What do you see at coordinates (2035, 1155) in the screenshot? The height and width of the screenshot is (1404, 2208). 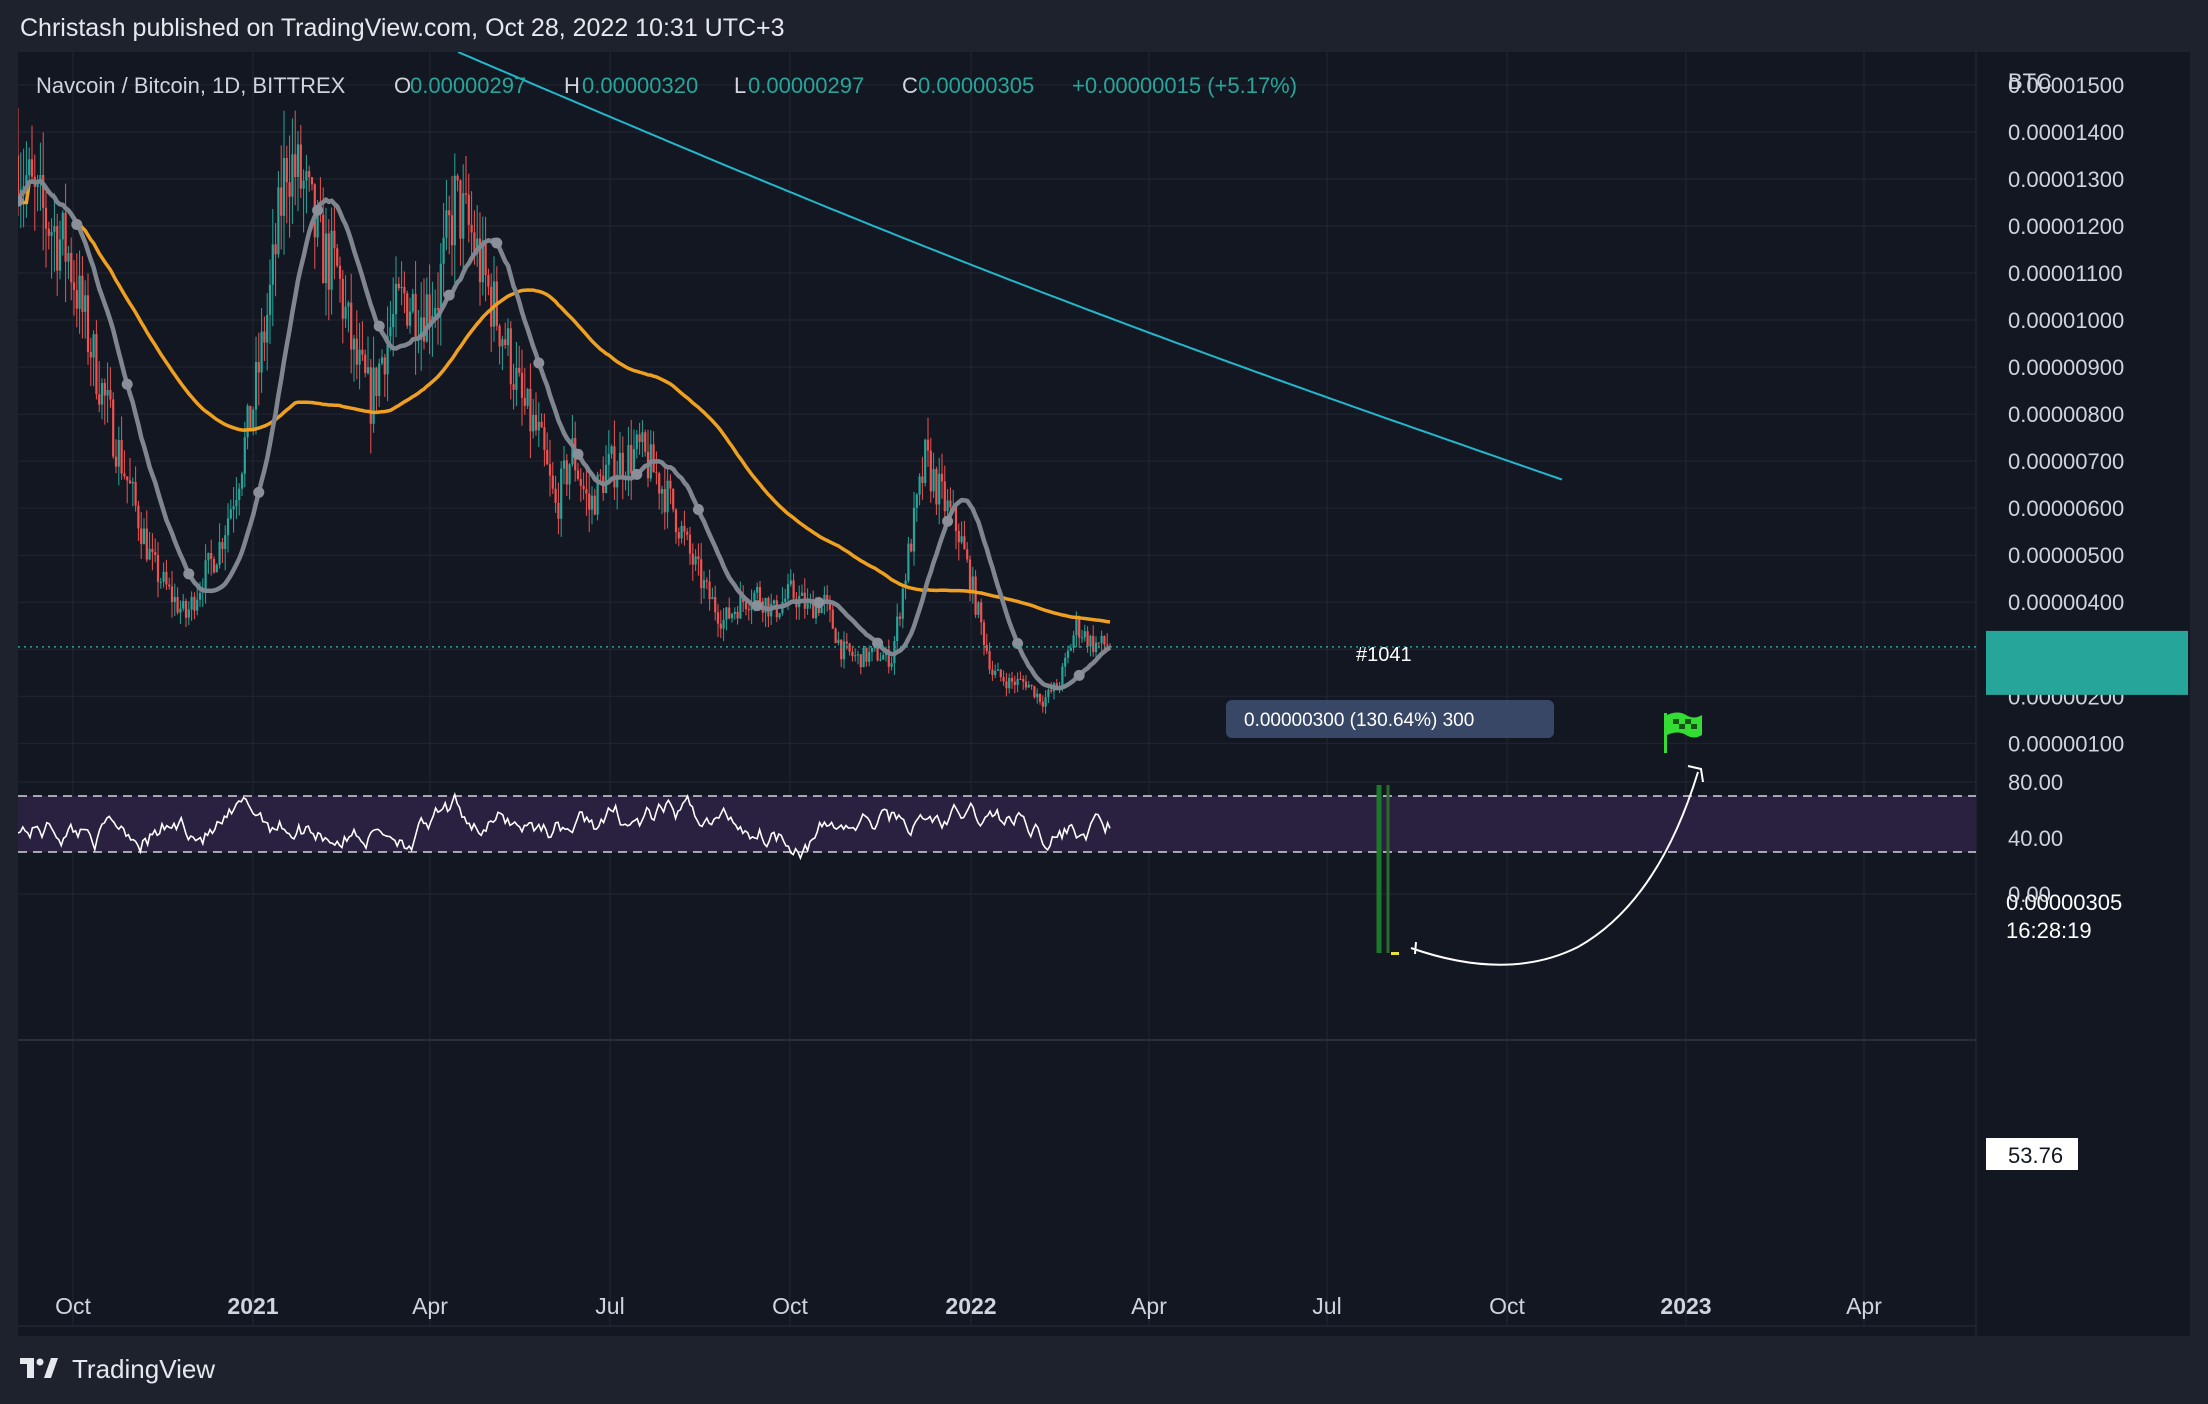 I see `rsi-current-value: 53.76` at bounding box center [2035, 1155].